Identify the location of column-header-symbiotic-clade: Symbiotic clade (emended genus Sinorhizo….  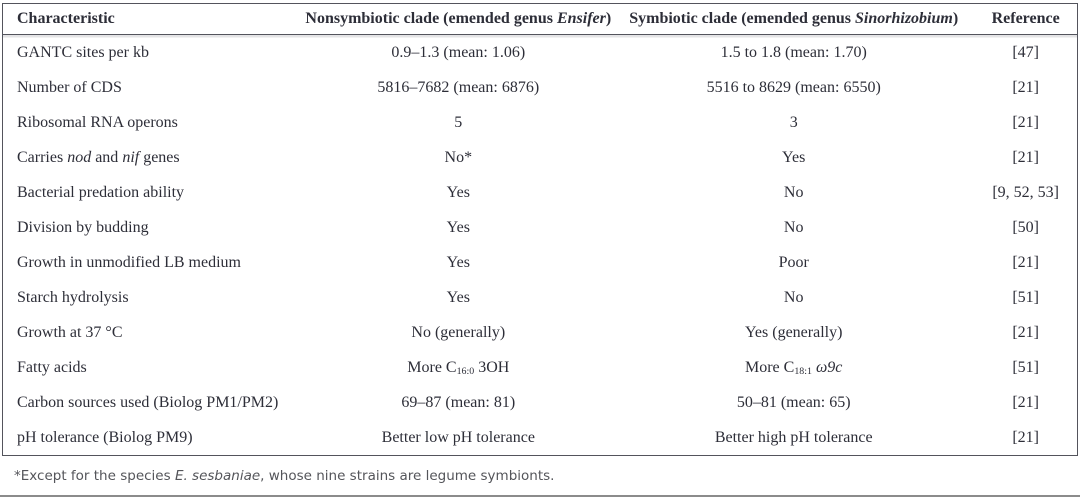
(794, 19).